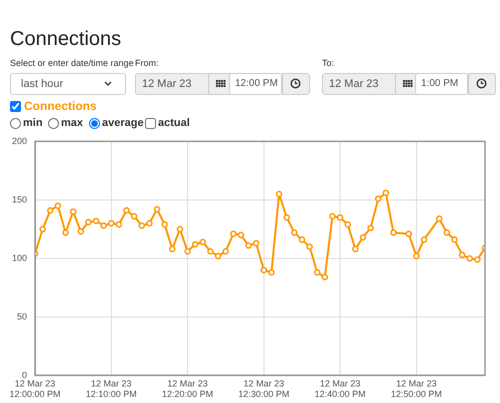 The width and height of the screenshot is (500, 403). Describe the element at coordinates (20, 141) in the screenshot. I see `y-tick-label: 200` at that location.